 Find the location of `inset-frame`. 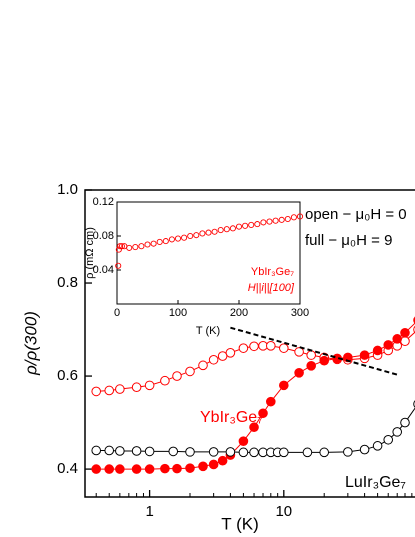

inset-frame is located at coordinates (208, 253).